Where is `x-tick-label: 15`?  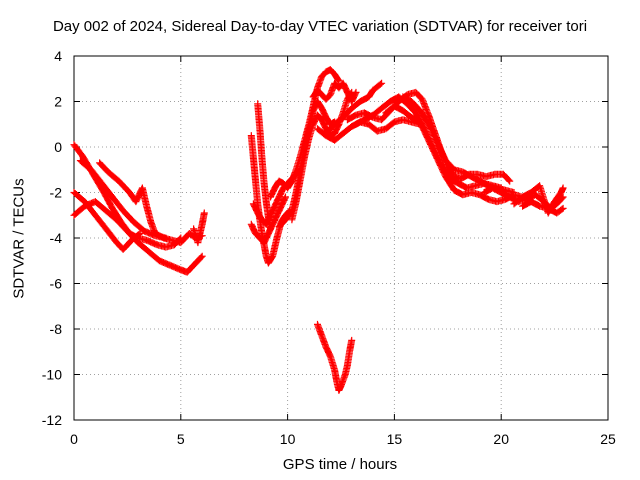
x-tick-label: 15 is located at coordinates (395, 439).